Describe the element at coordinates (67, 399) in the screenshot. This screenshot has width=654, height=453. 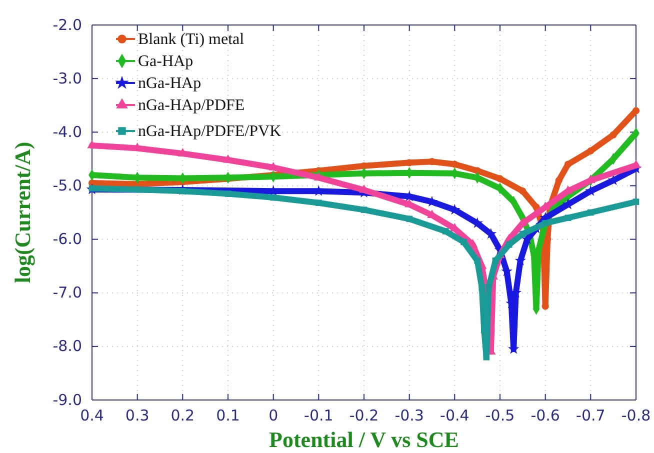
I see `y-tick-label: -9.0` at that location.